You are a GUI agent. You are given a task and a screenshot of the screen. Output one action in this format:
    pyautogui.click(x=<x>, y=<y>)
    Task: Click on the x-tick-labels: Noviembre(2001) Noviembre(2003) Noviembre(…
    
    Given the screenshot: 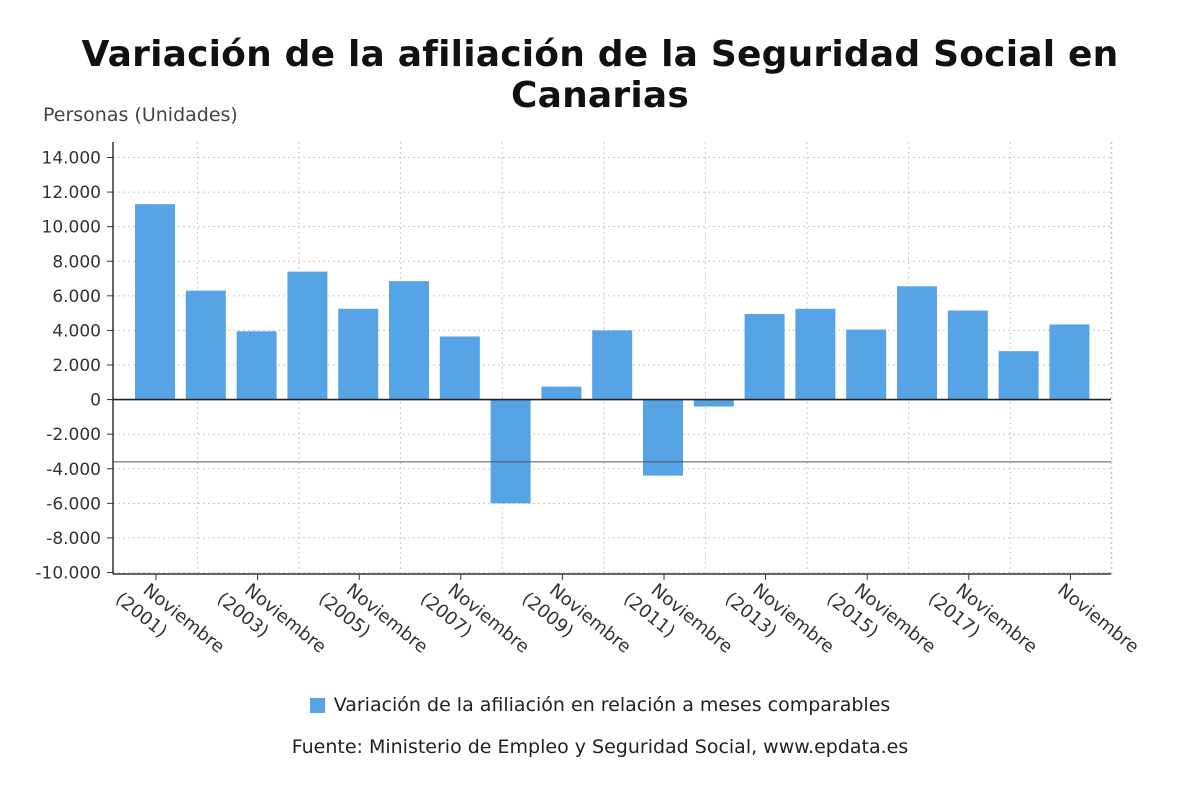 What is the action you would take?
    pyautogui.click(x=627, y=619)
    